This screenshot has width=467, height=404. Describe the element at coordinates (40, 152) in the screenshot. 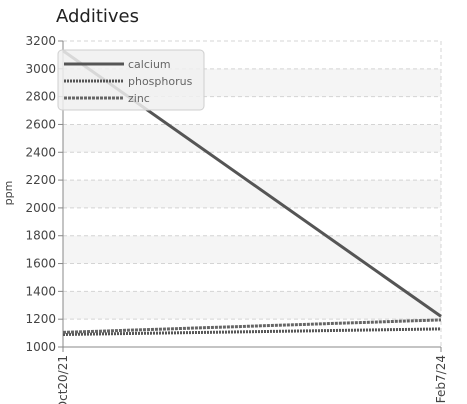

I see `y-tick-label: 2400` at that location.